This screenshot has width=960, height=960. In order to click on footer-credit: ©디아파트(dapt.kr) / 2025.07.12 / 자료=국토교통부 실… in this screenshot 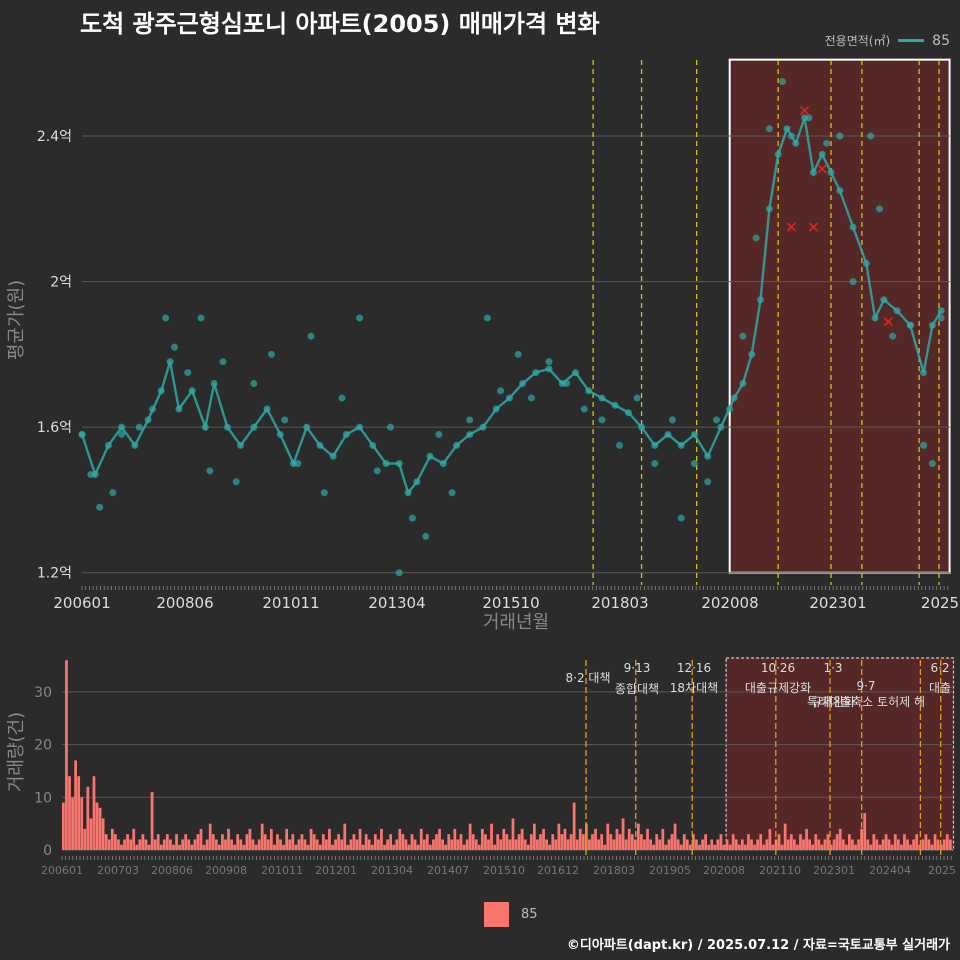, I will do `click(758, 945)`.